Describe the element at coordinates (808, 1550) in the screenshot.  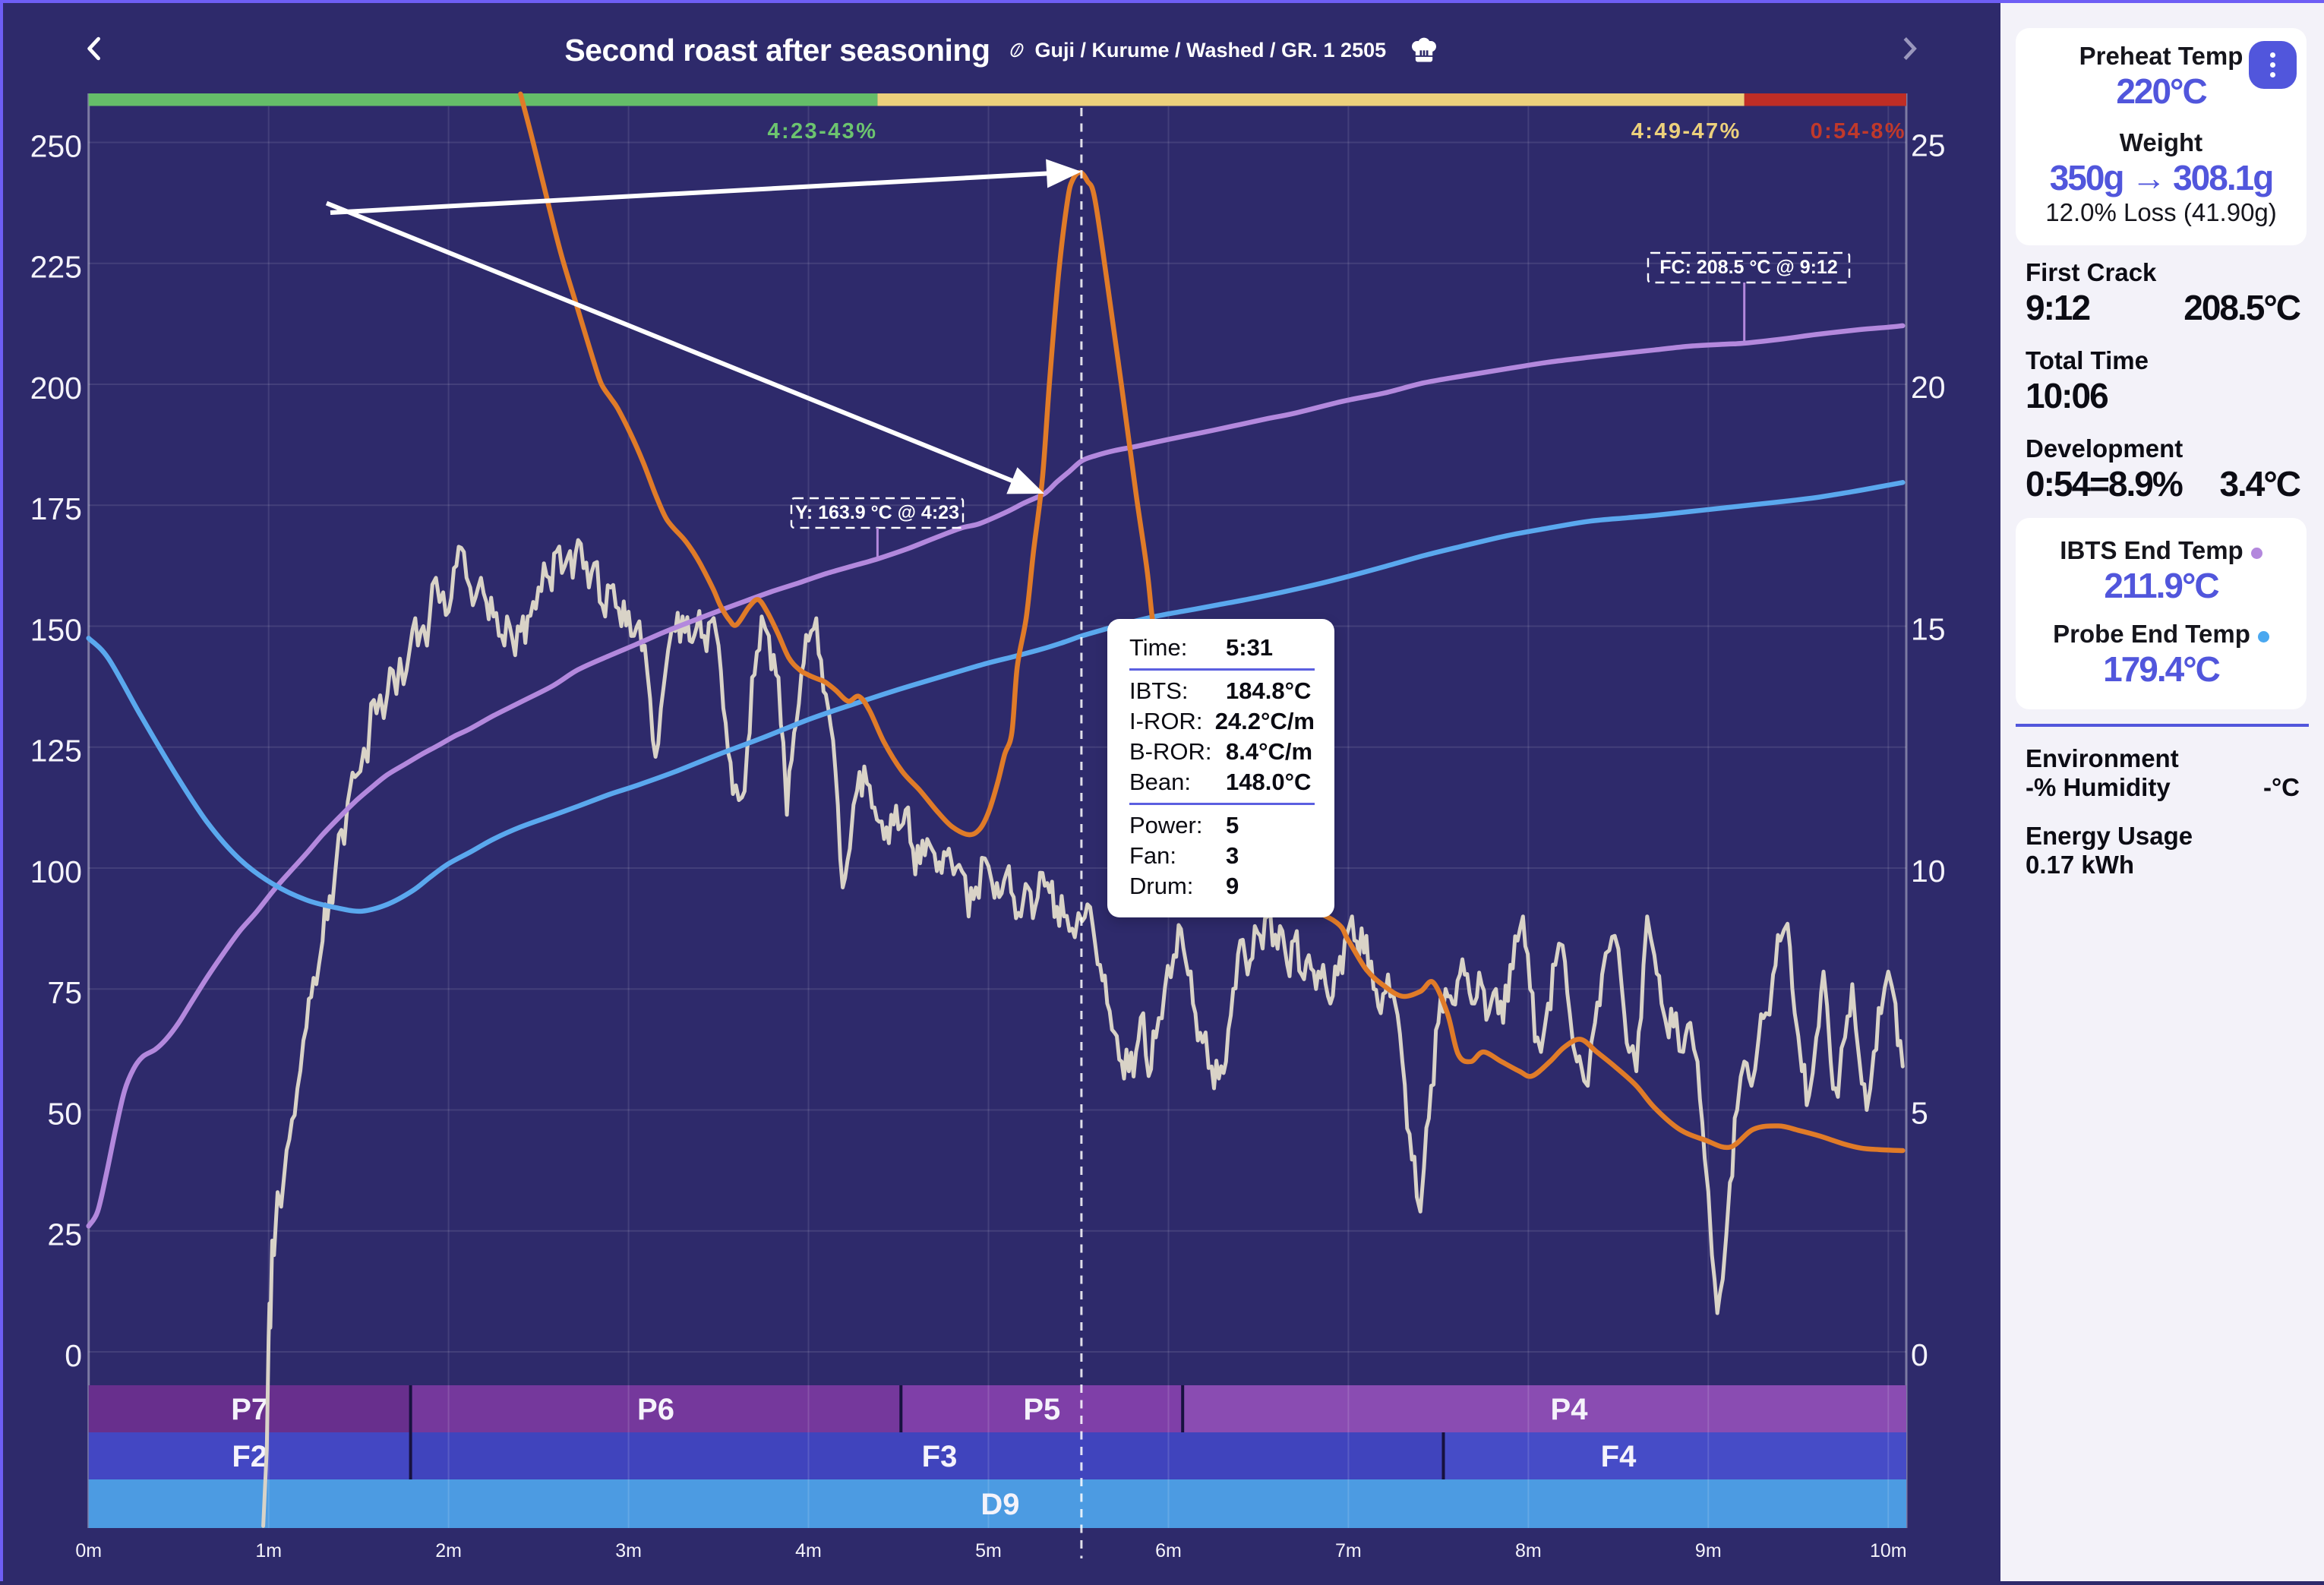
I see `svg-text: 4m` at that location.